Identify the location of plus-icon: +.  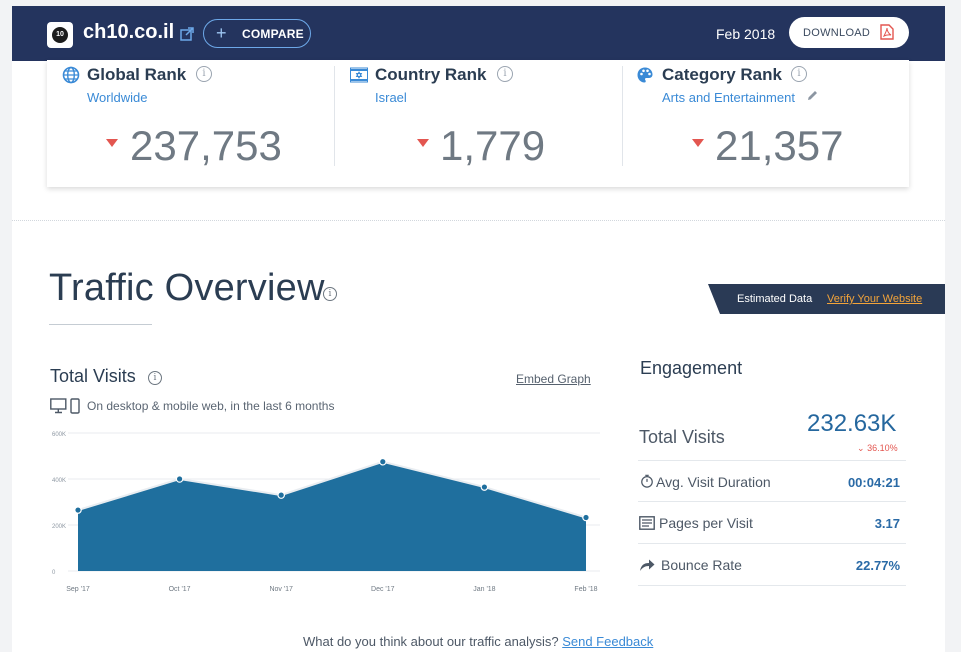
(221, 33).